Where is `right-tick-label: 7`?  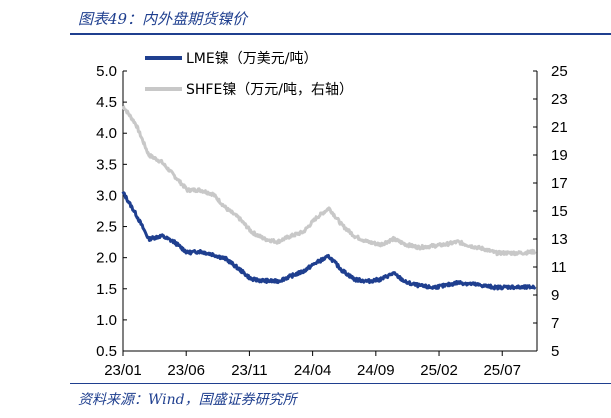 right-tick-label: 7 is located at coordinates (555, 323).